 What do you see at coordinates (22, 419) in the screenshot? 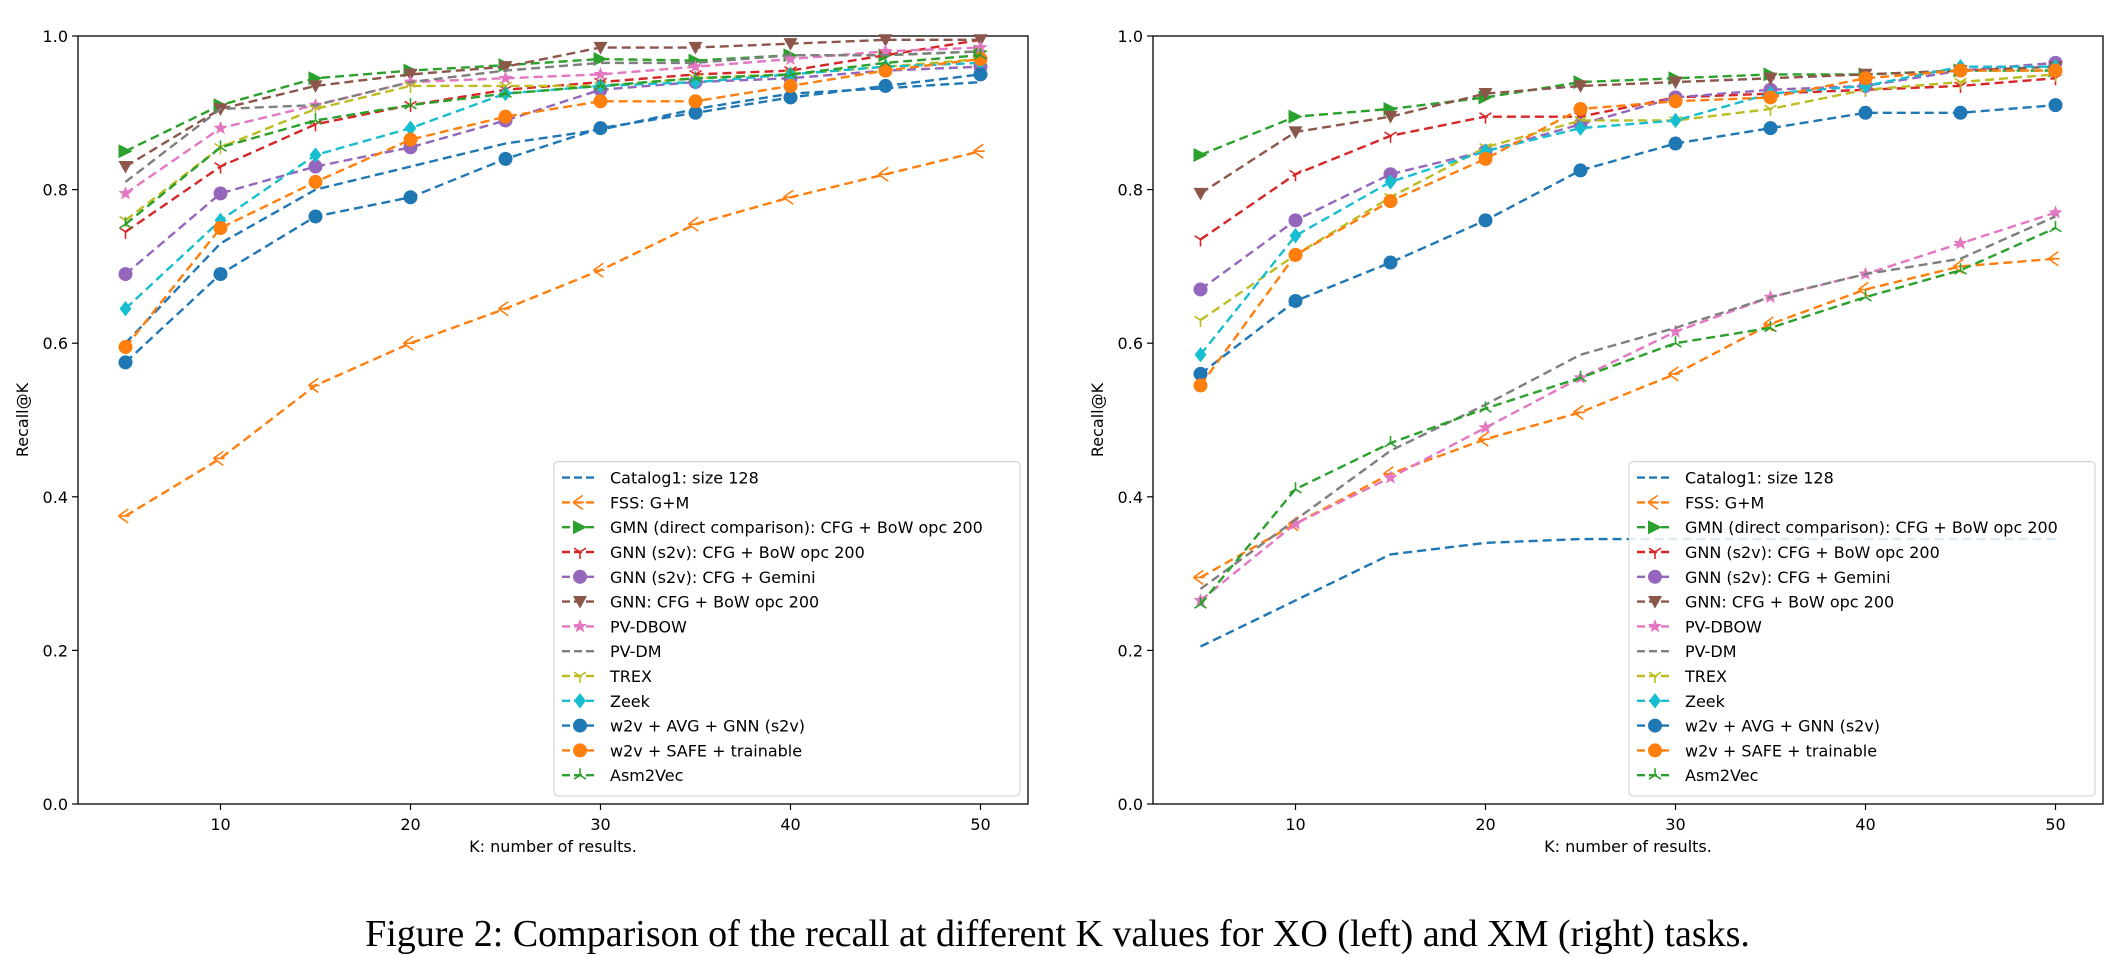
I see `y-axis-label: Recall@K` at bounding box center [22, 419].